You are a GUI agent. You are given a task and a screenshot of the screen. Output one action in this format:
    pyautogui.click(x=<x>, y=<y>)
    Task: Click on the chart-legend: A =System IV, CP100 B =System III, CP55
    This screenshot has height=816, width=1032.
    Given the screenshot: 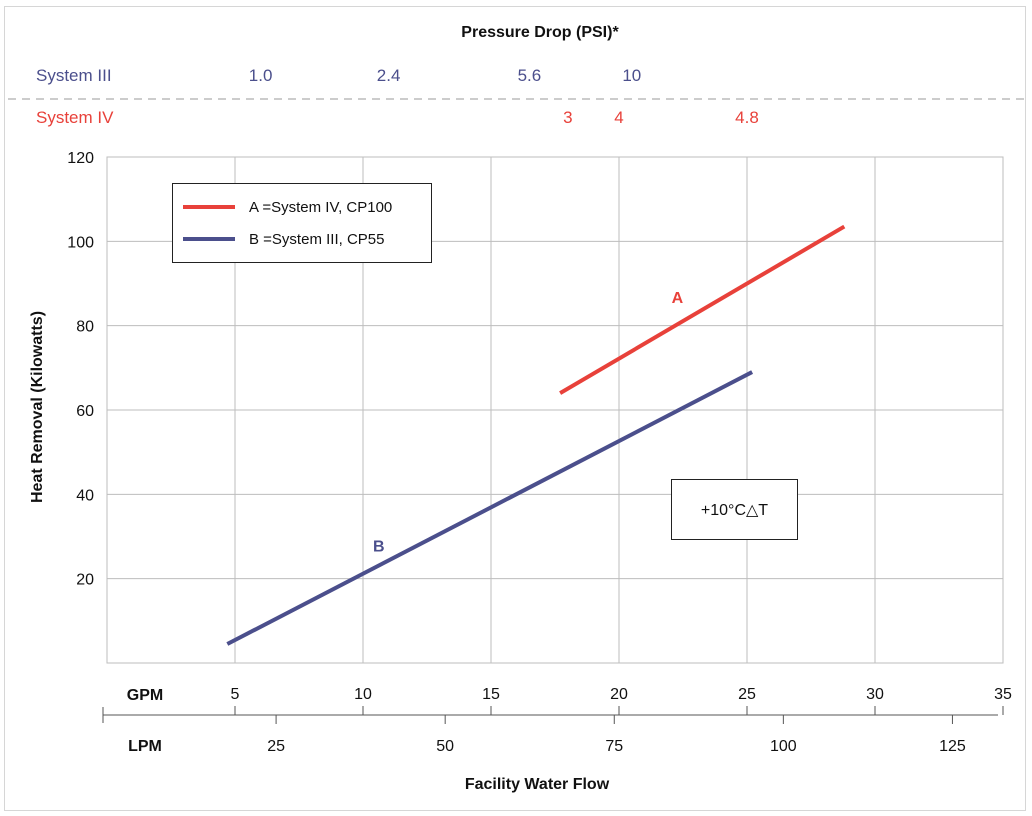 What is the action you would take?
    pyautogui.click(x=302, y=223)
    